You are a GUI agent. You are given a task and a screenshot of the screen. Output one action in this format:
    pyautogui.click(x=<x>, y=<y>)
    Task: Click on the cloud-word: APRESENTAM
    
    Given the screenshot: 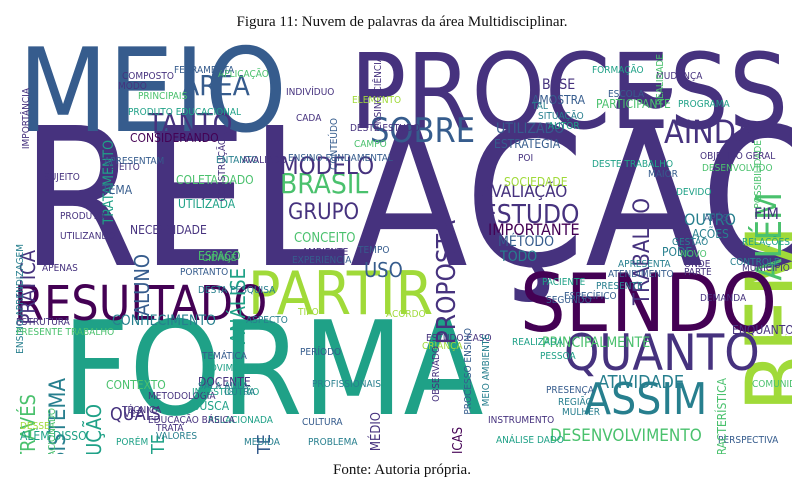 What is the action you would take?
    pyautogui.click(x=134, y=161)
    